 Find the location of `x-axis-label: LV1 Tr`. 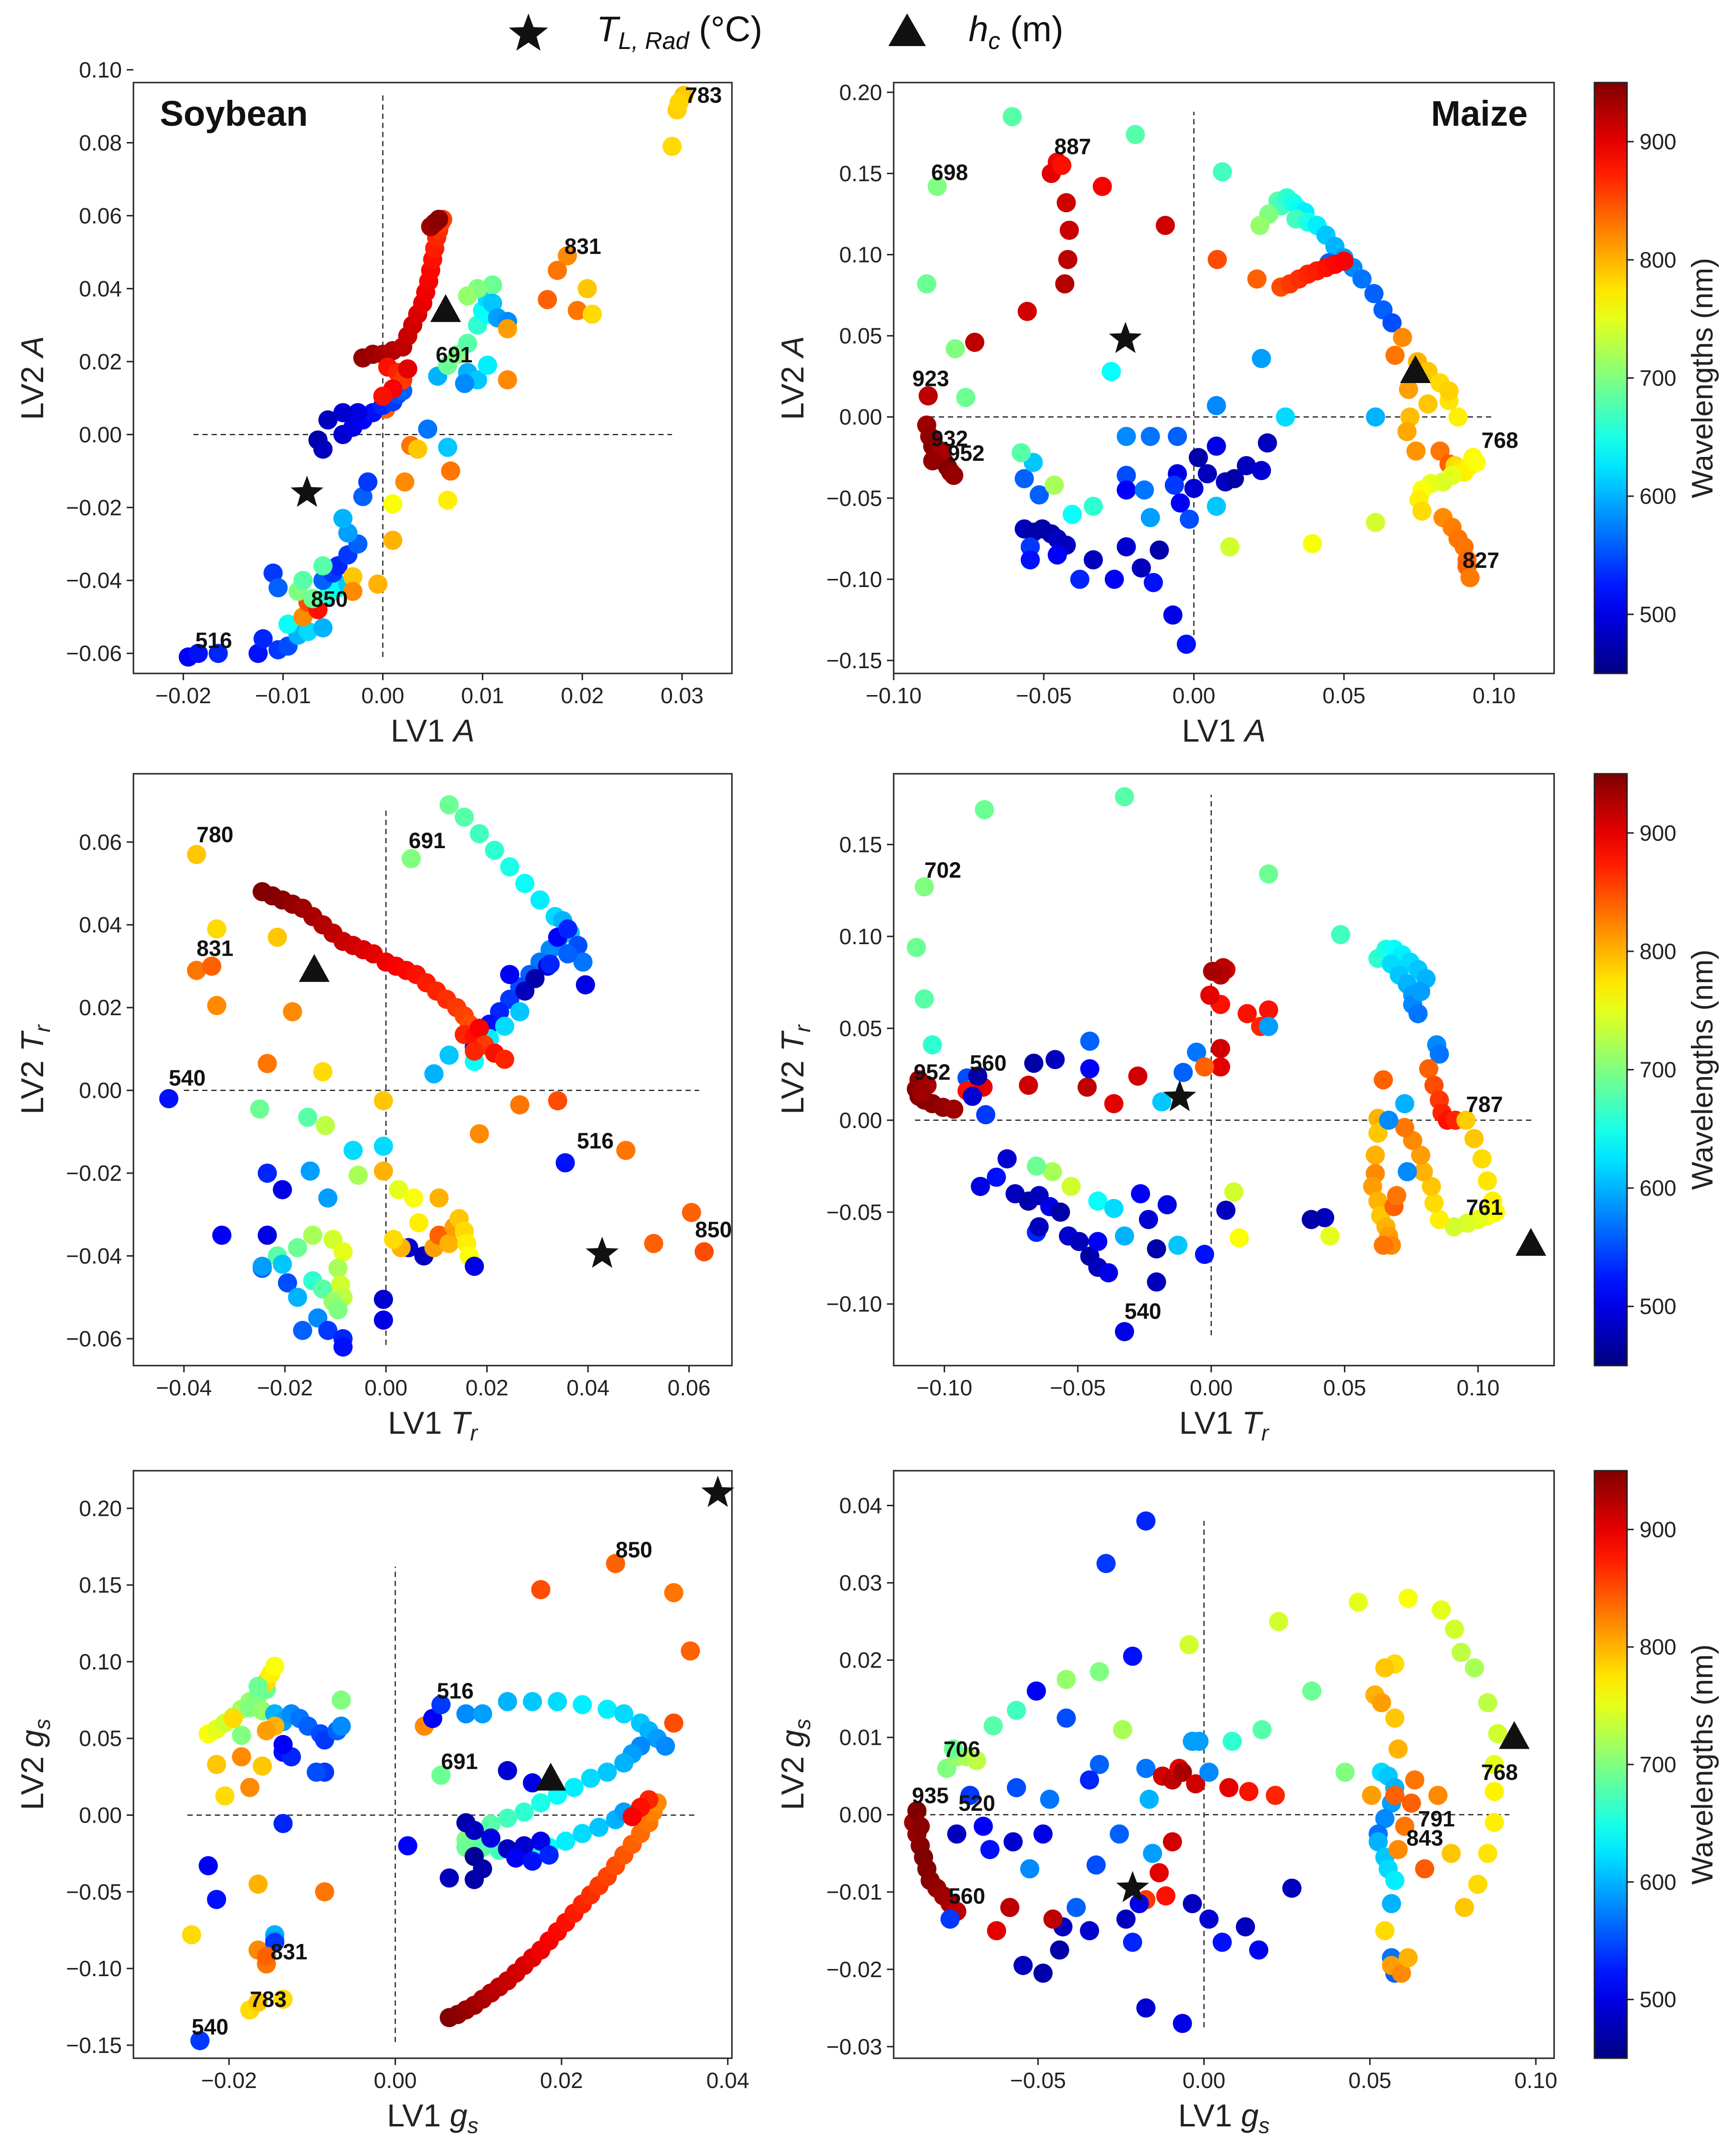

x-axis-label: LV1 Tr is located at coordinates (433, 1425).